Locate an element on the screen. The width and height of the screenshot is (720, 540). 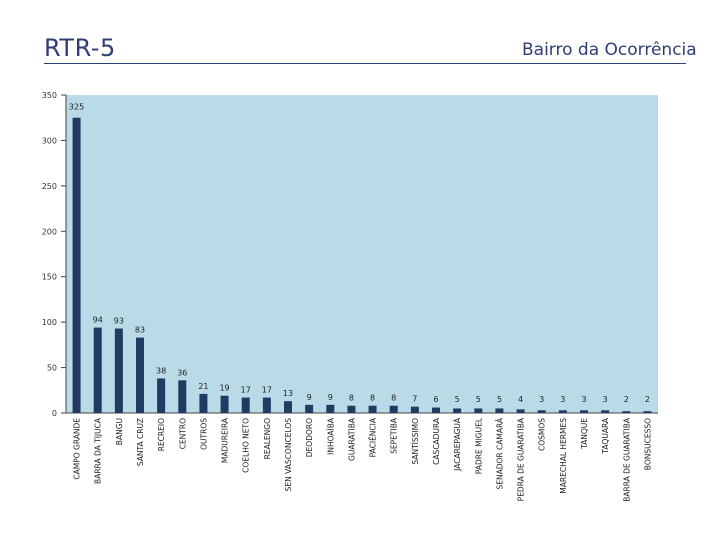
chart-subtitle: Bairro da Ocorrência is located at coordinates (609, 50).